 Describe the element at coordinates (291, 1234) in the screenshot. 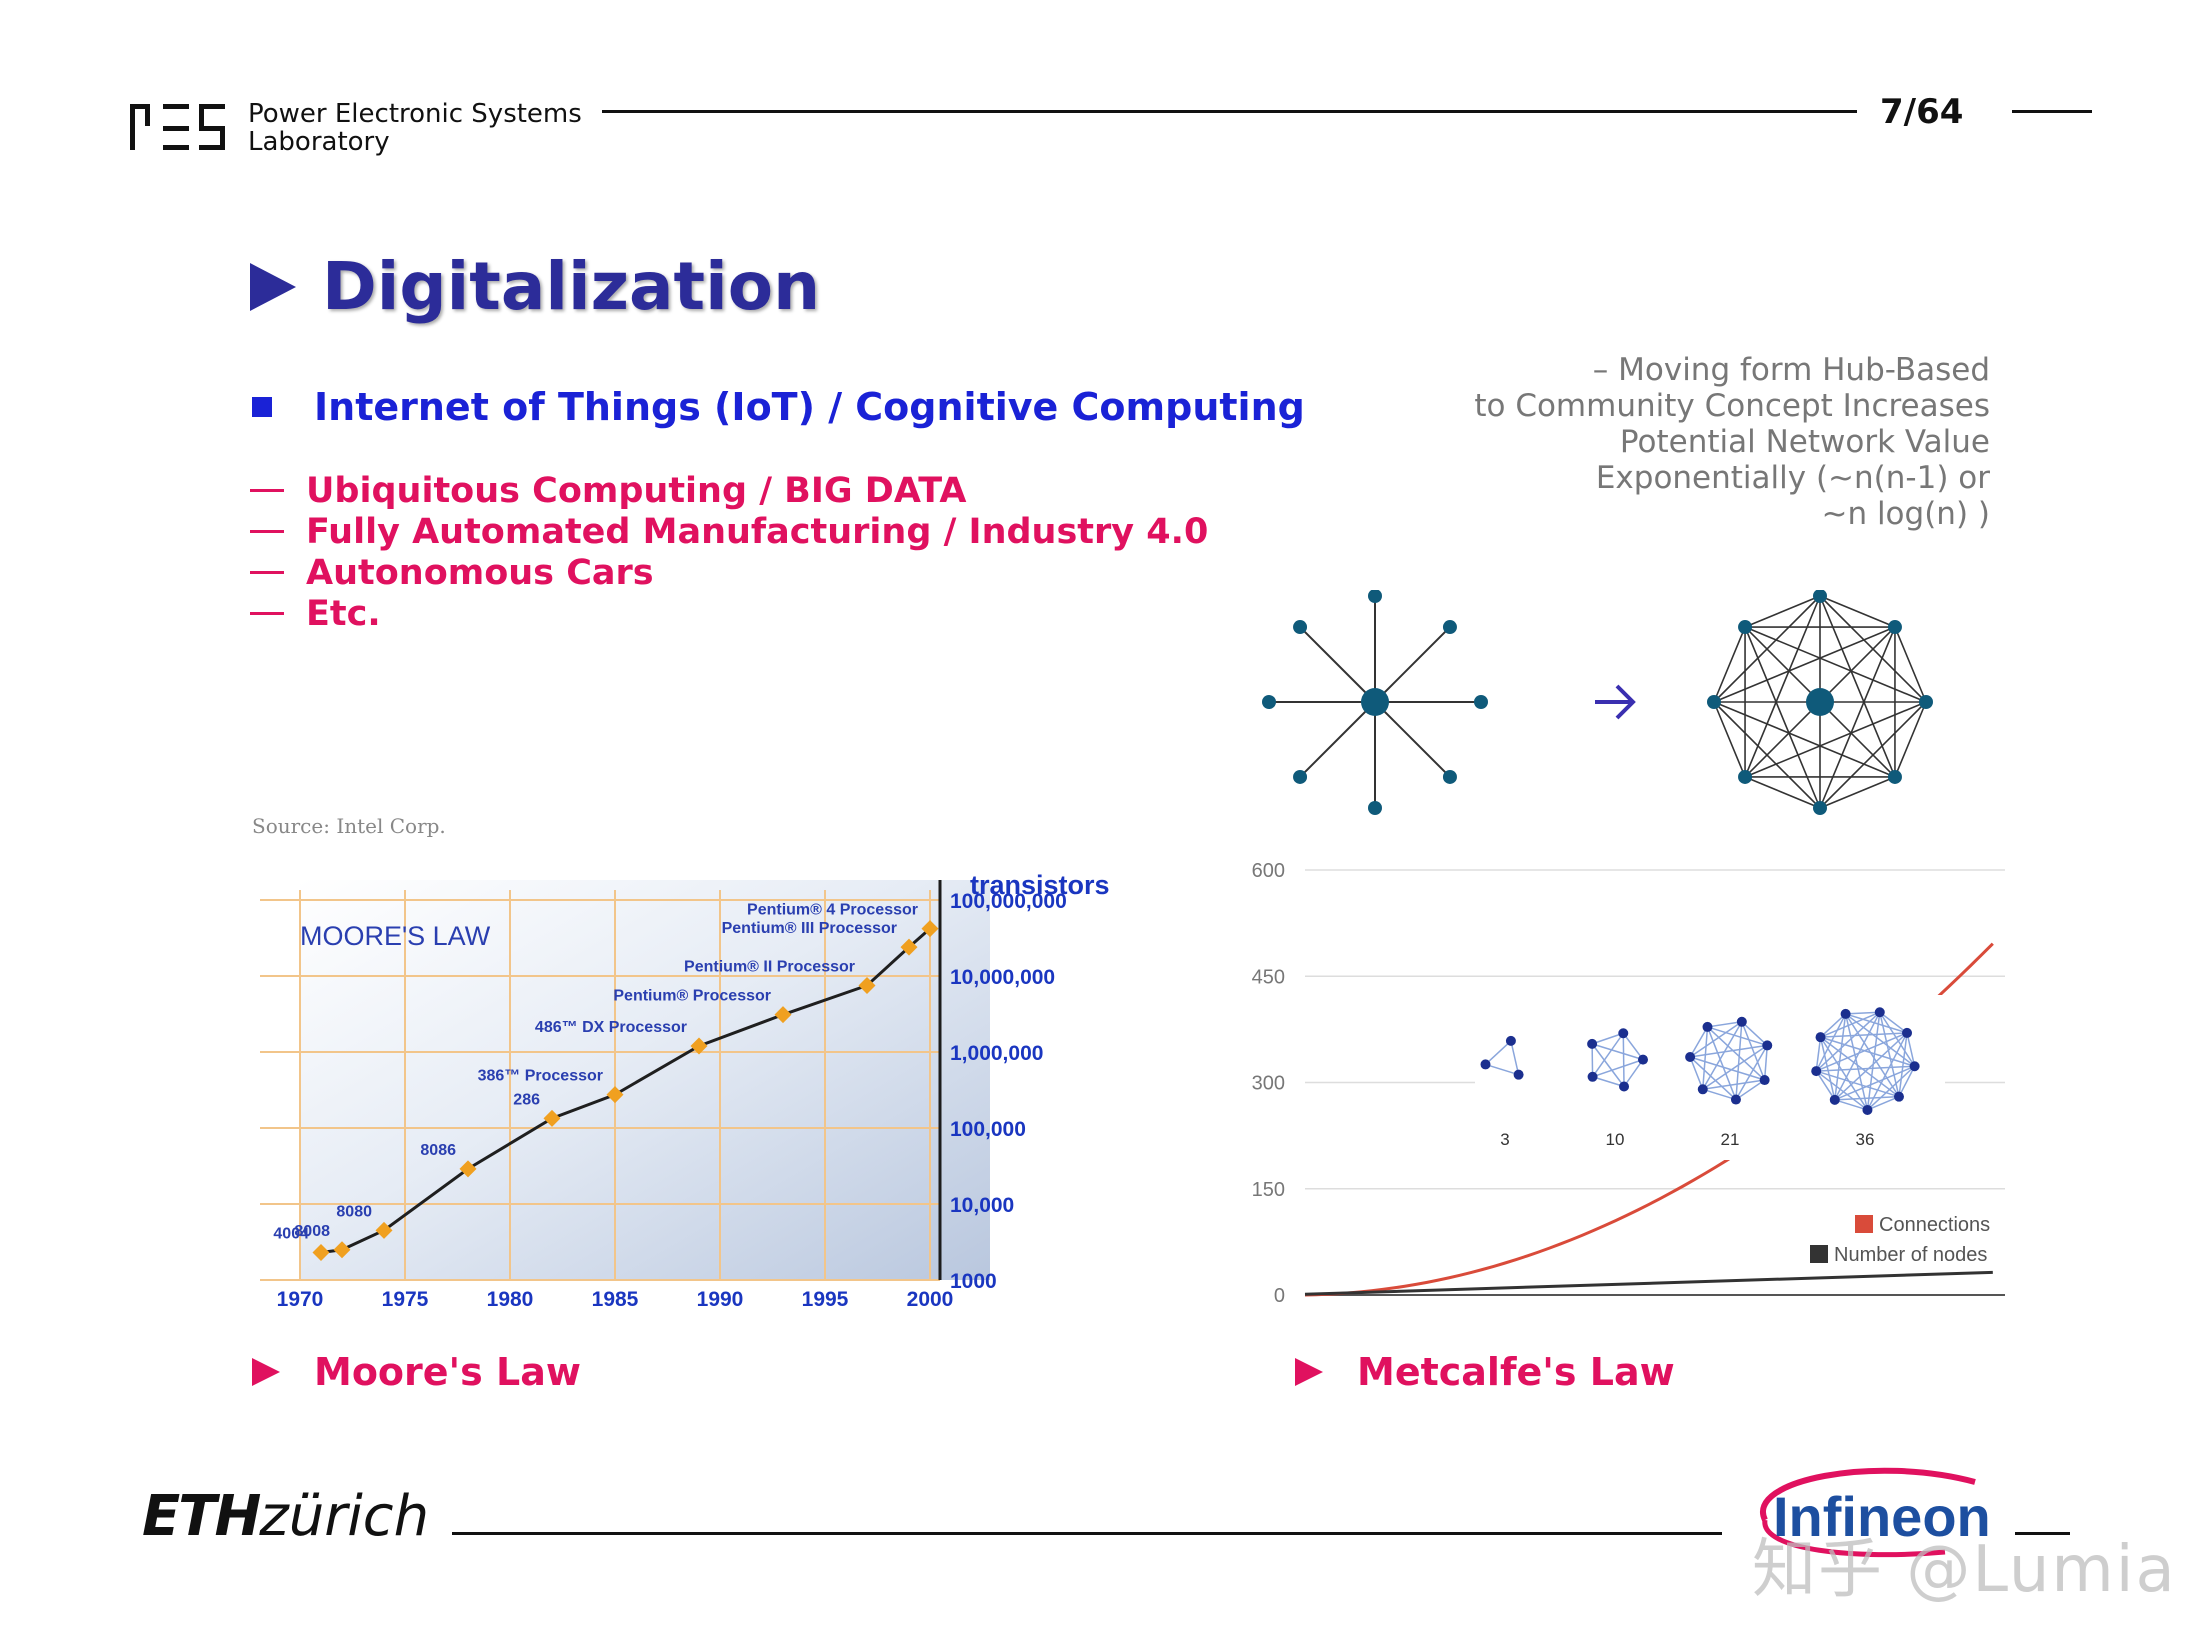

I see `moore-point-label: 4004` at that location.